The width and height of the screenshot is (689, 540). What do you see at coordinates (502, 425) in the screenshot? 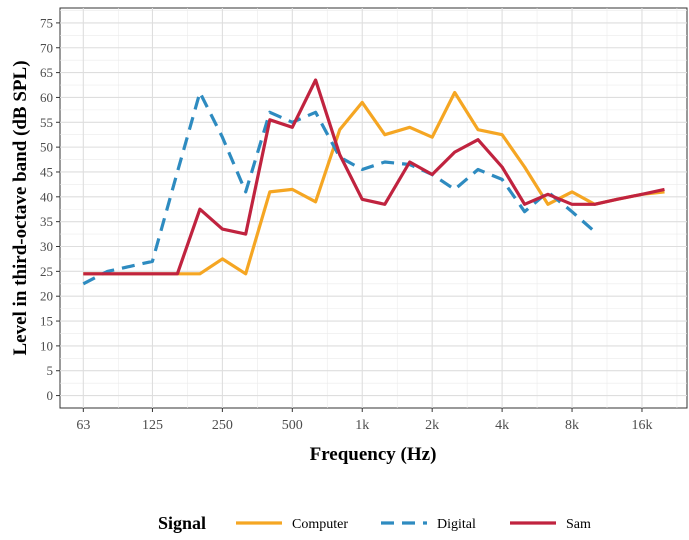
I see `x-tick-label: 4k` at bounding box center [502, 425].